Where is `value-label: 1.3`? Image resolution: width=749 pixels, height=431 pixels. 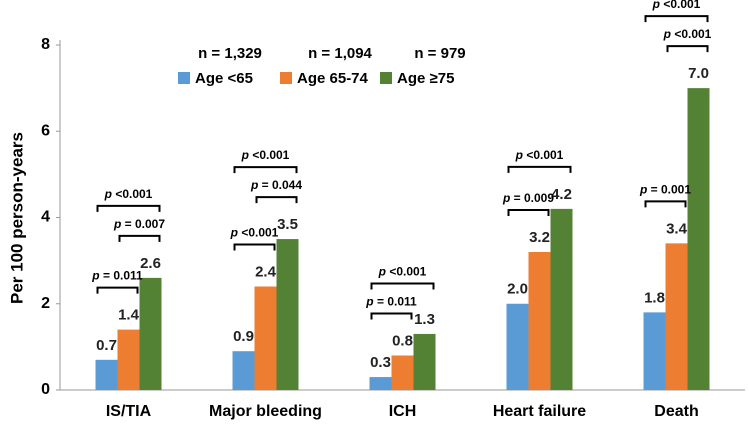
value-label: 1.3 is located at coordinates (424, 319).